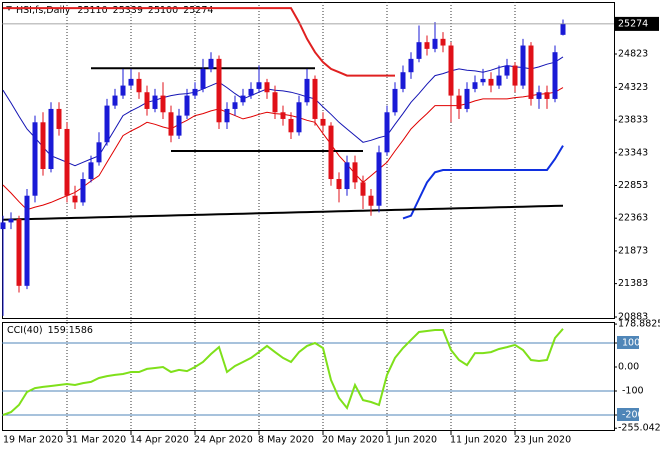 Image resolution: width=660 pixels, height=450 pixels. Describe the element at coordinates (96, 440) in the screenshot. I see `x-tick-label: 31 Mar 2020` at that location.